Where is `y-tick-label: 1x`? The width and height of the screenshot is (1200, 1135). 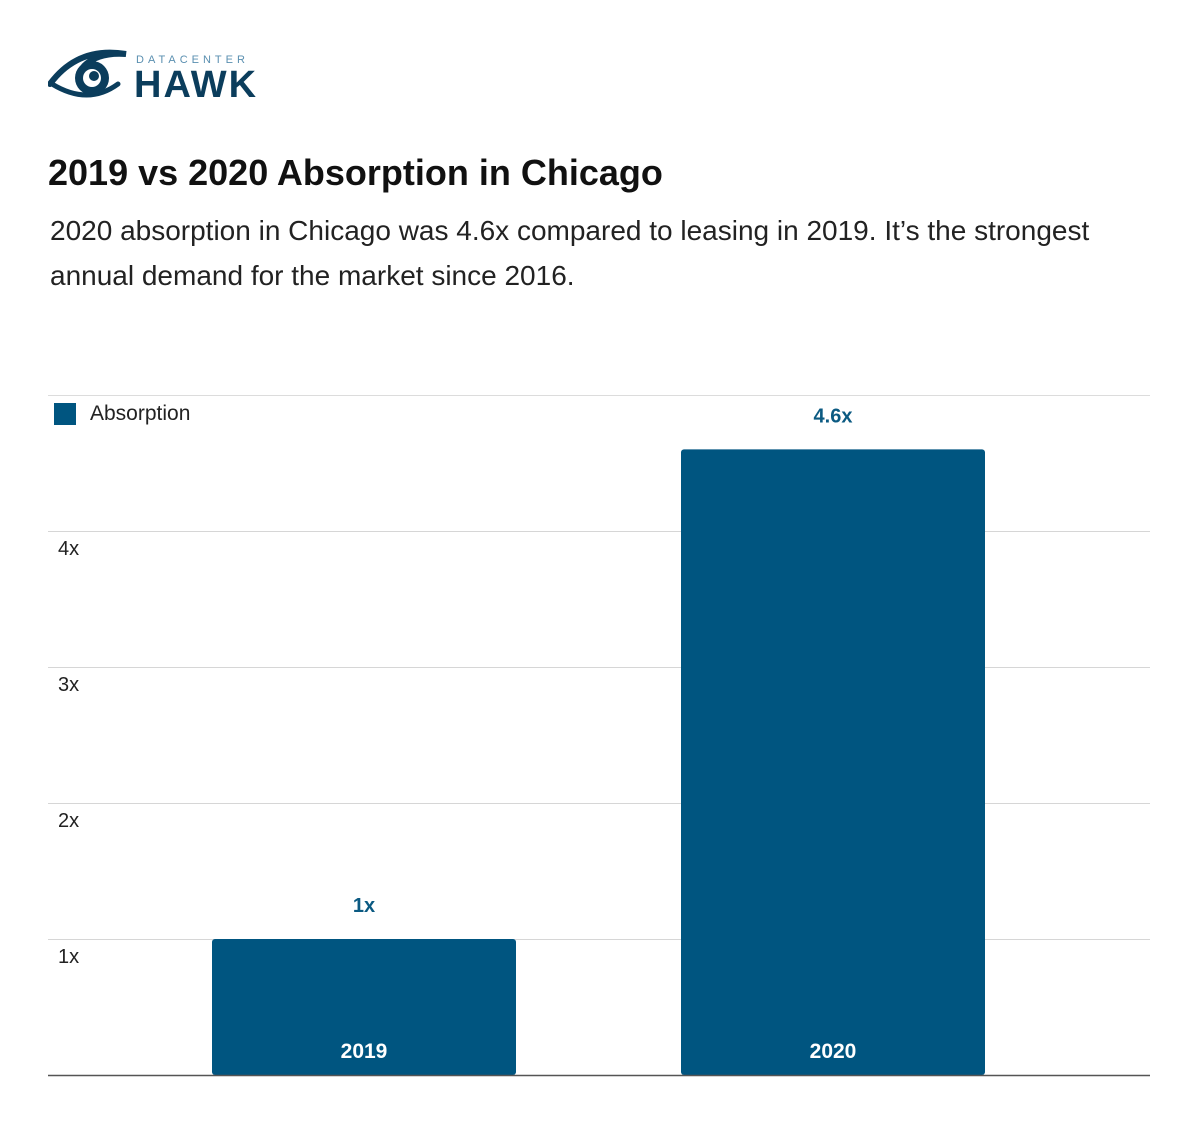
y-tick-label: 1x is located at coordinates (68, 957).